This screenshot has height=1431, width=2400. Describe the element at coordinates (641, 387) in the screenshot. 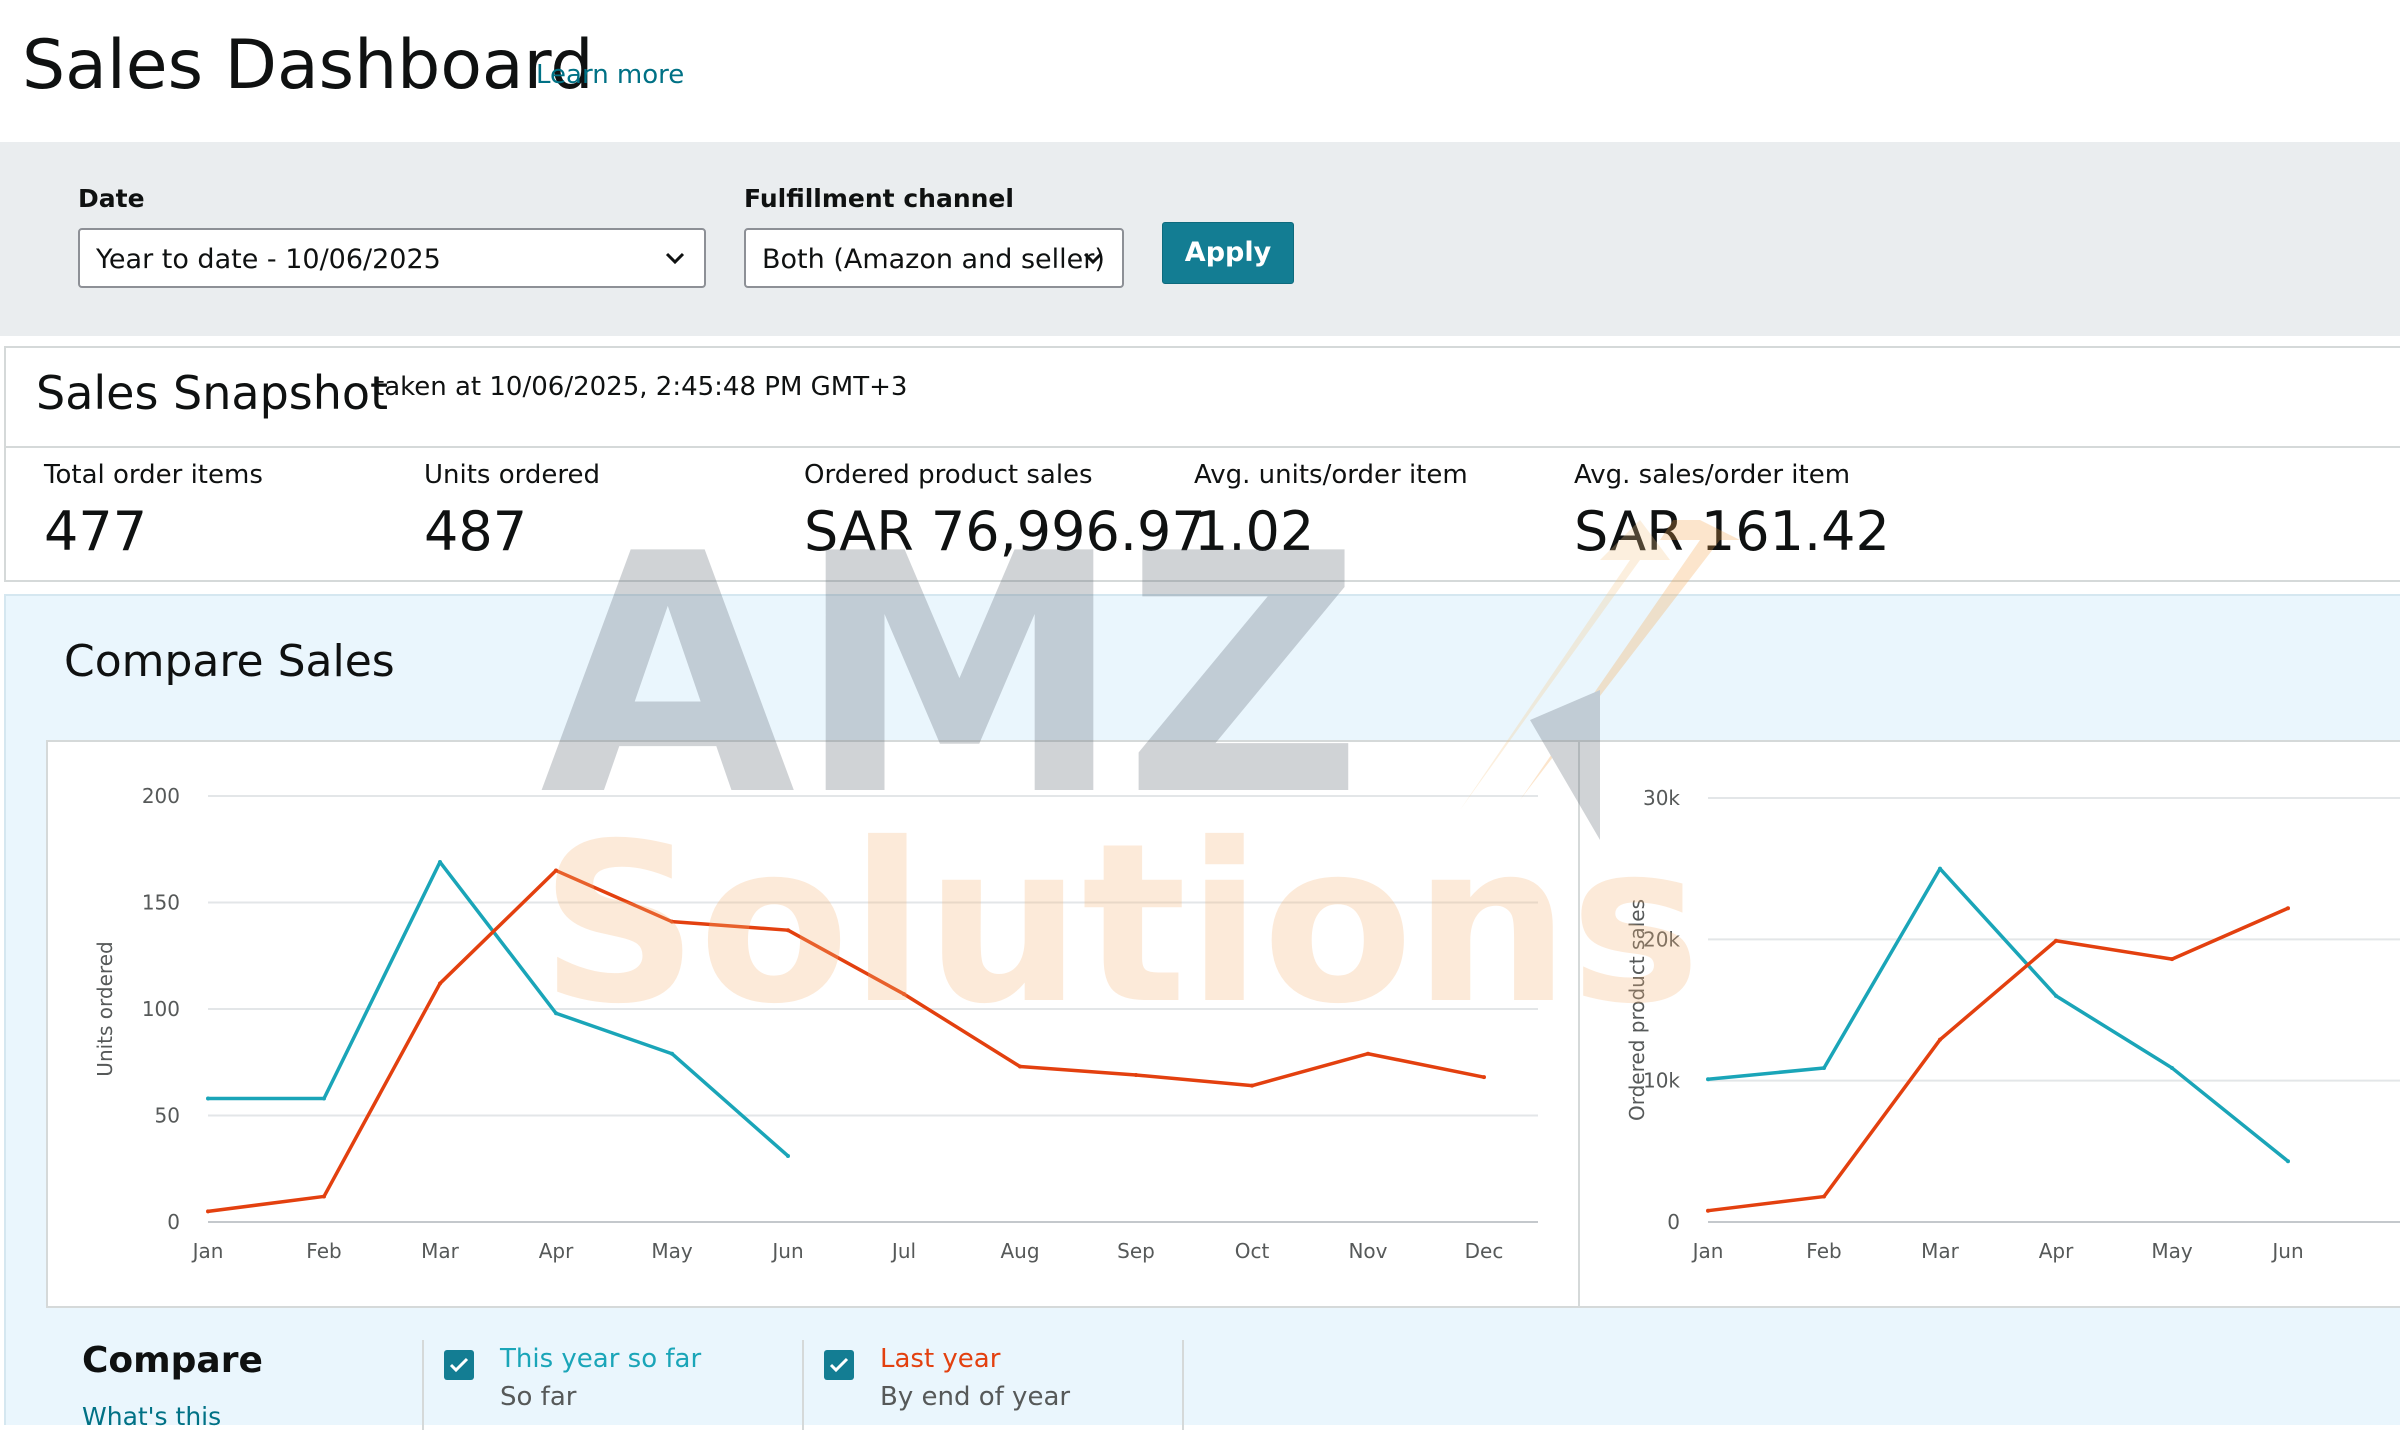

I see `snapshot-timestamp: taken at 10/06/2025, 2:45:48 PM GMT+3` at that location.